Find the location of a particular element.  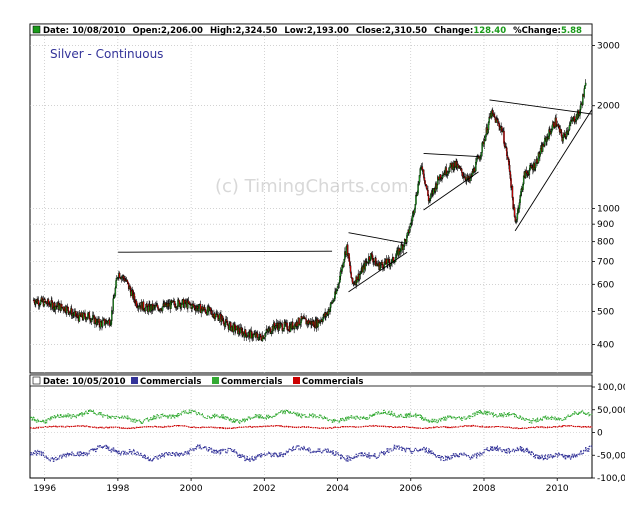

legend-label-blue: Commercials is located at coordinates (170, 382).